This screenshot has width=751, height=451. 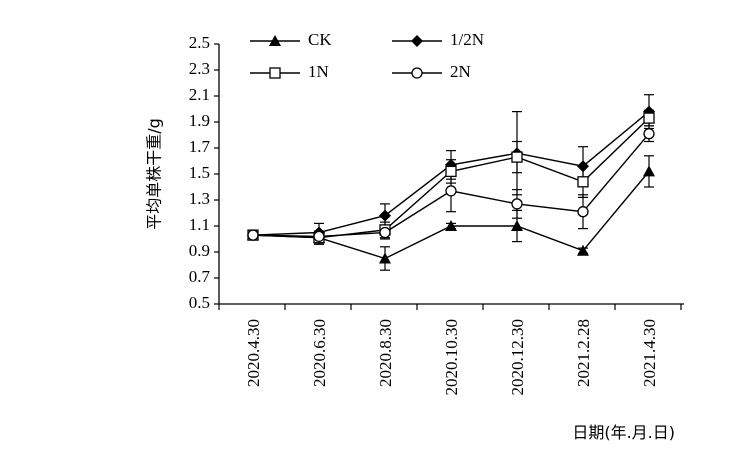 What do you see at coordinates (154, 174) in the screenshot?
I see `y-axis-title: 平均单株干重/g` at bounding box center [154, 174].